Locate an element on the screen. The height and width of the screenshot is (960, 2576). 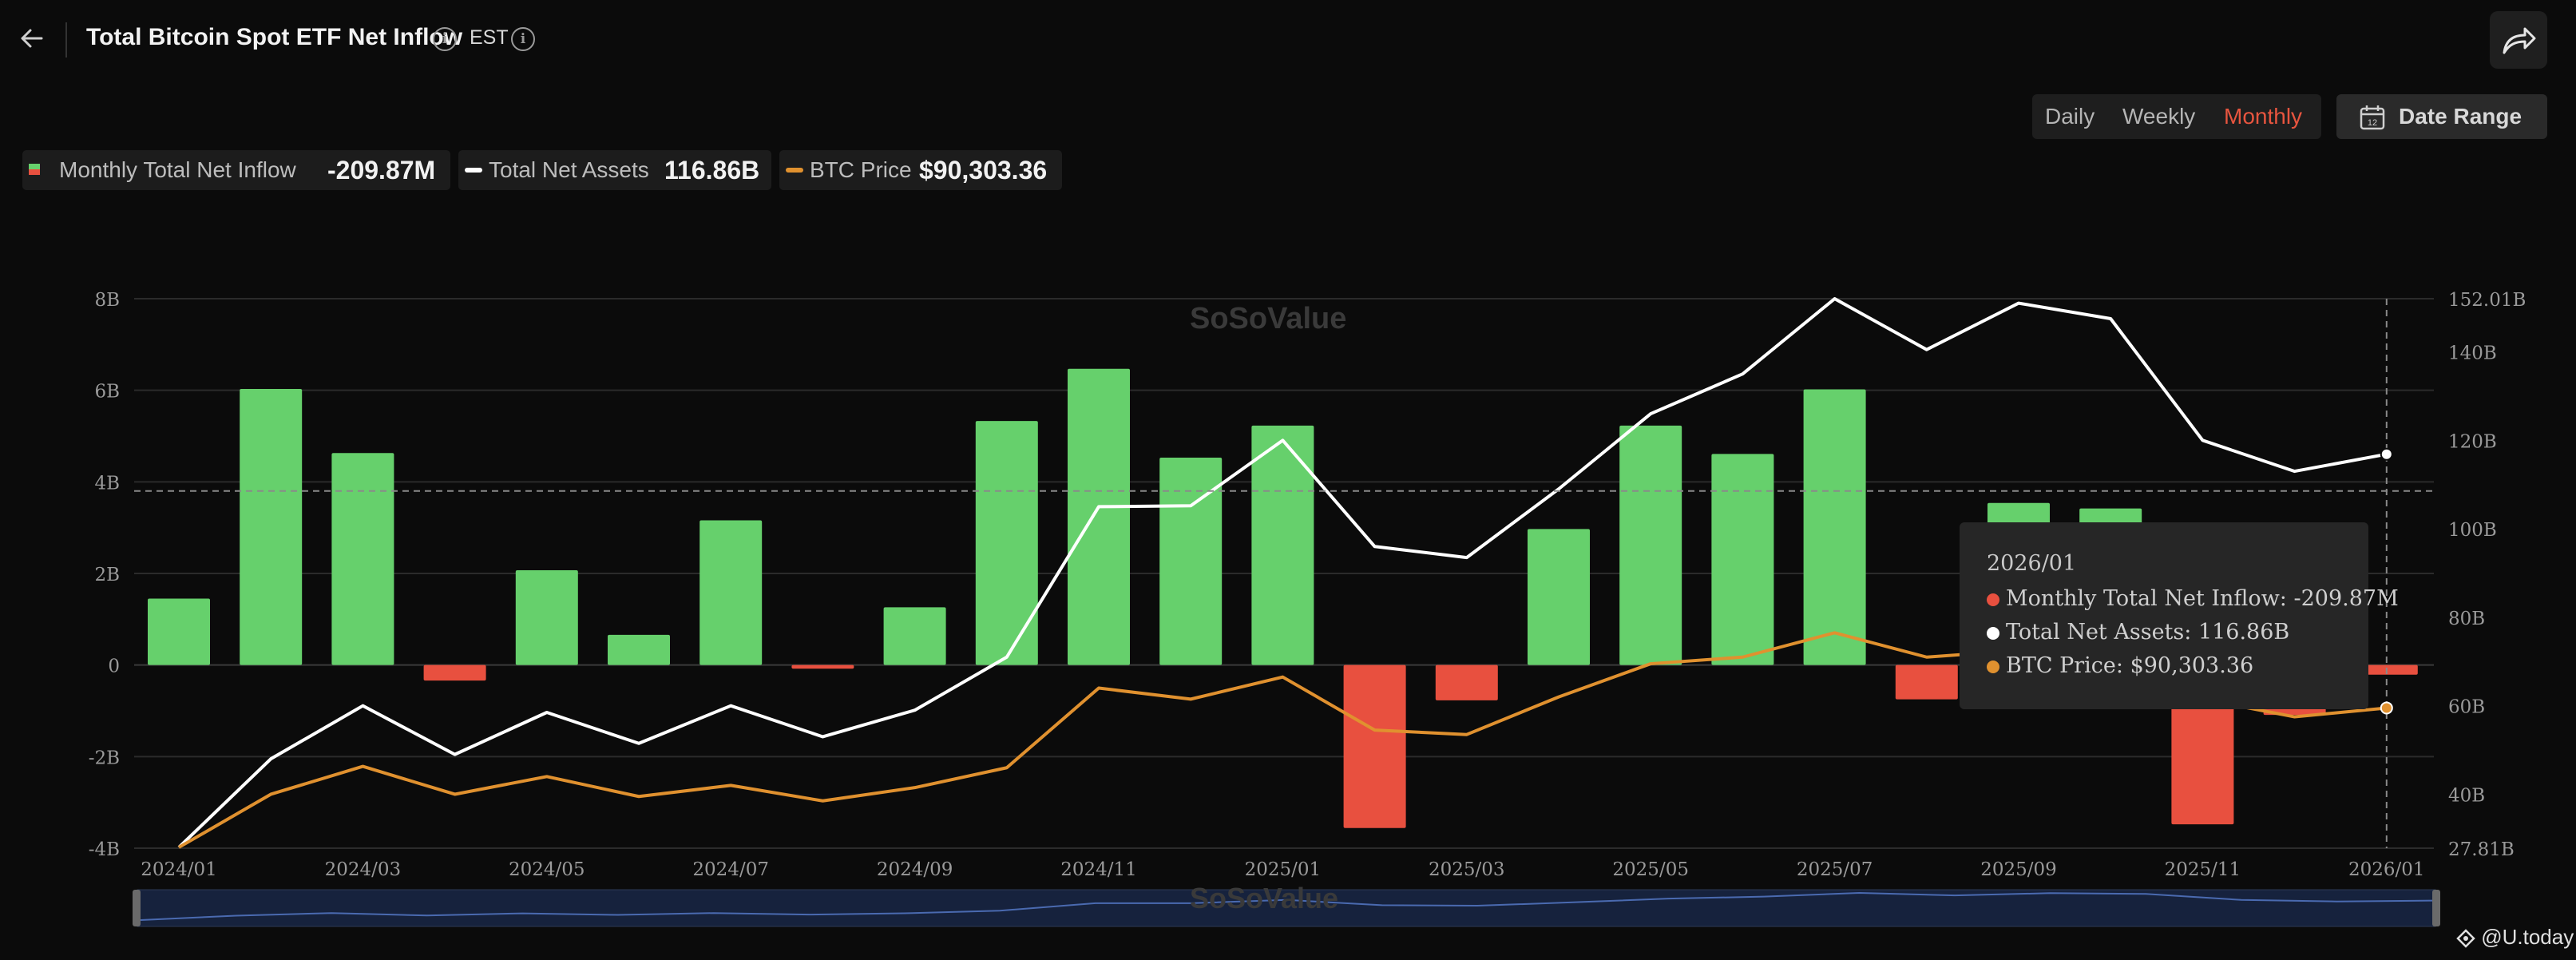
legend-label: BTC Price is located at coordinates (861, 169).